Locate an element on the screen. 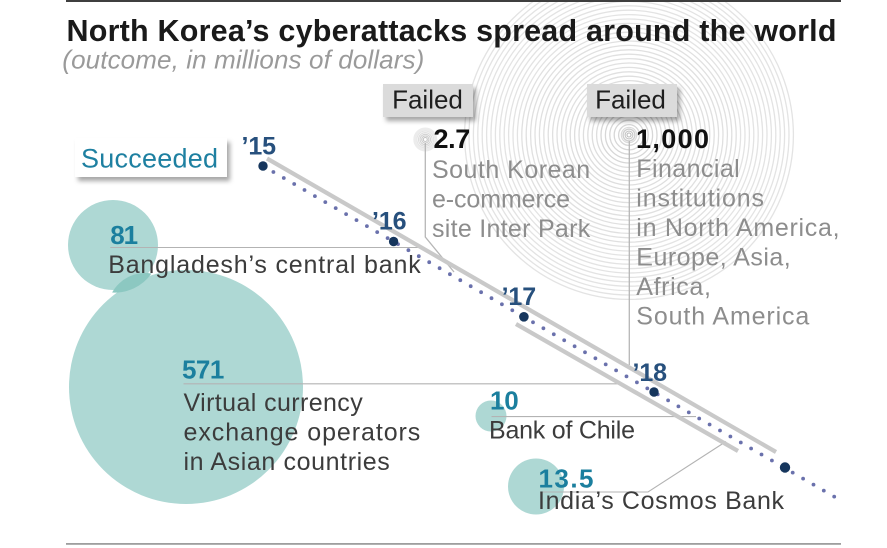 The image size is (887, 548). svg-text: Succeeded is located at coordinates (149, 158).